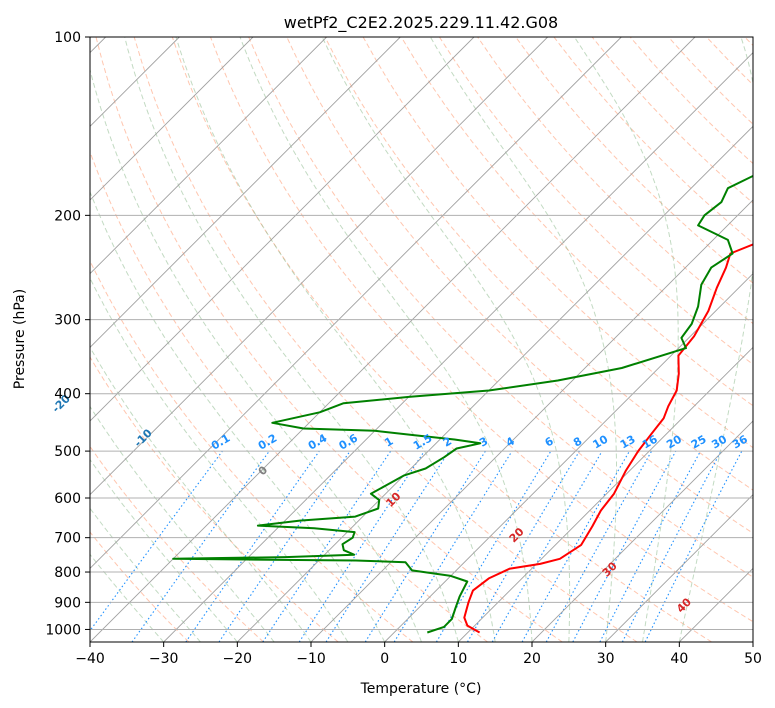 The image size is (775, 708). I want to click on y-tick-label: 200, so click(67, 216).